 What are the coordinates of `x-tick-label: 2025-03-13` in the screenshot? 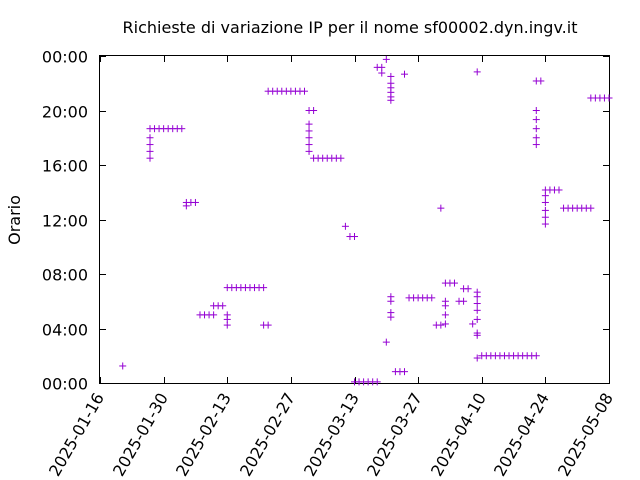 It's located at (331, 435).